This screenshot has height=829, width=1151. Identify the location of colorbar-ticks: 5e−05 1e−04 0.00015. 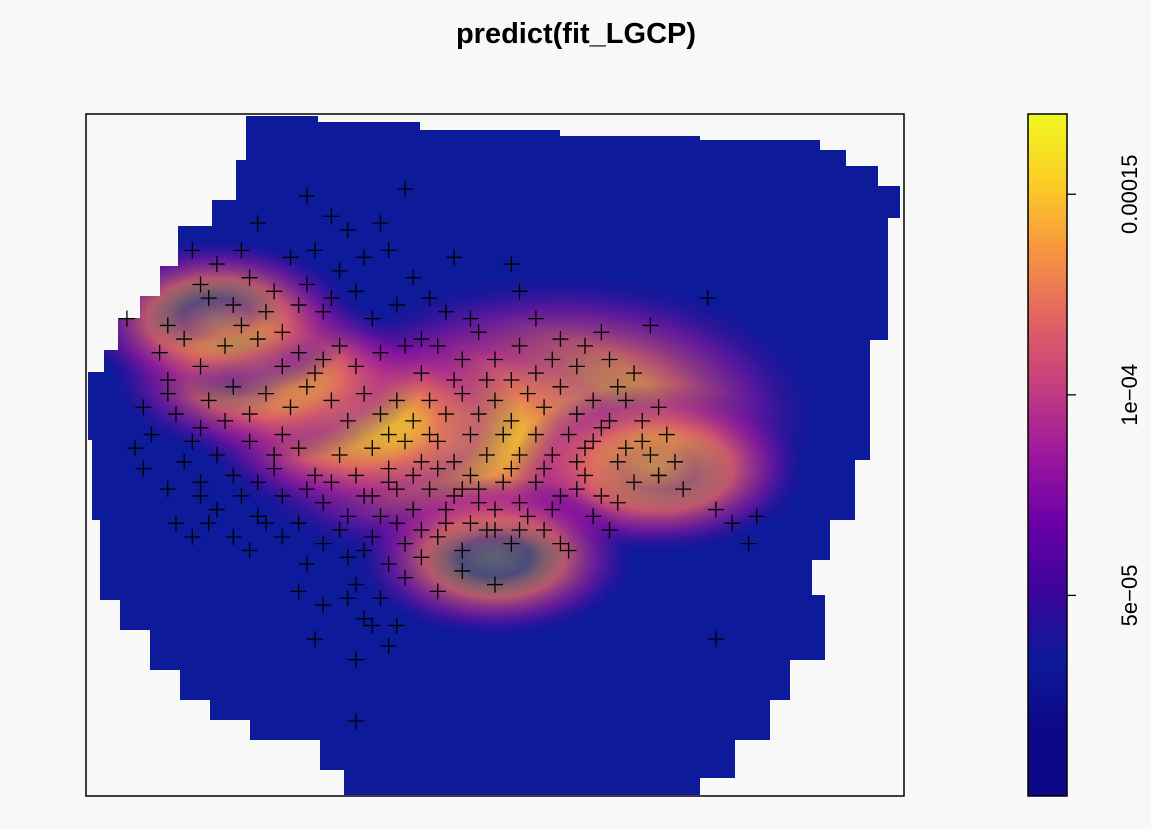
(1104, 390).